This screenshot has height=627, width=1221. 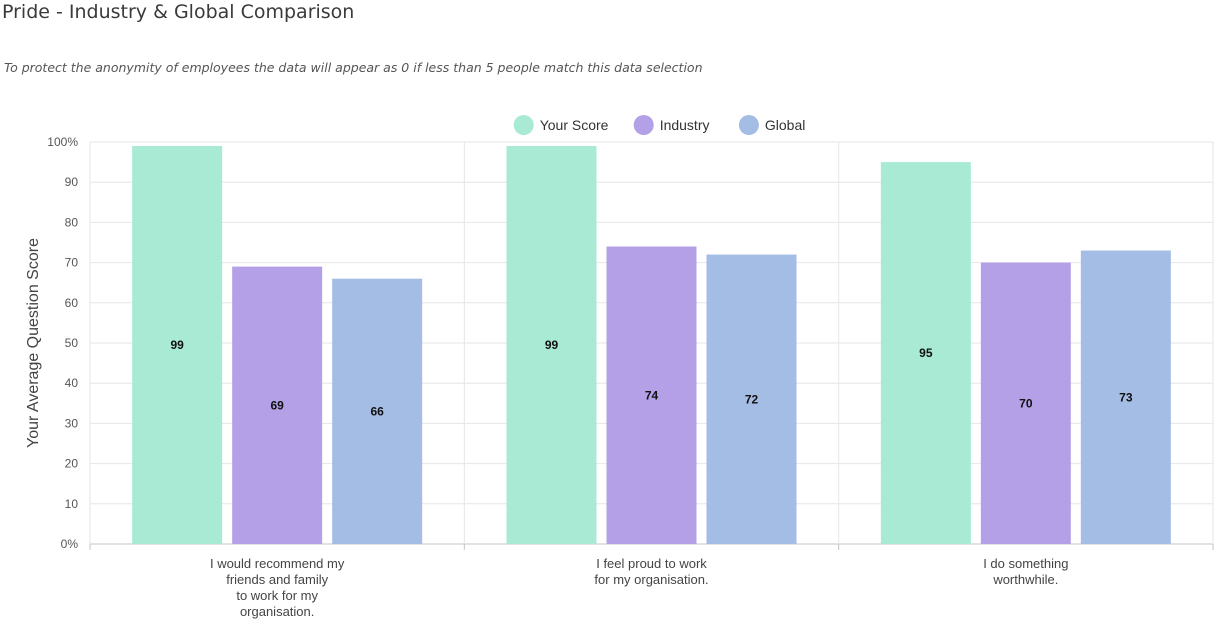 What do you see at coordinates (277, 579) in the screenshot?
I see `x-category-label: friends and family` at bounding box center [277, 579].